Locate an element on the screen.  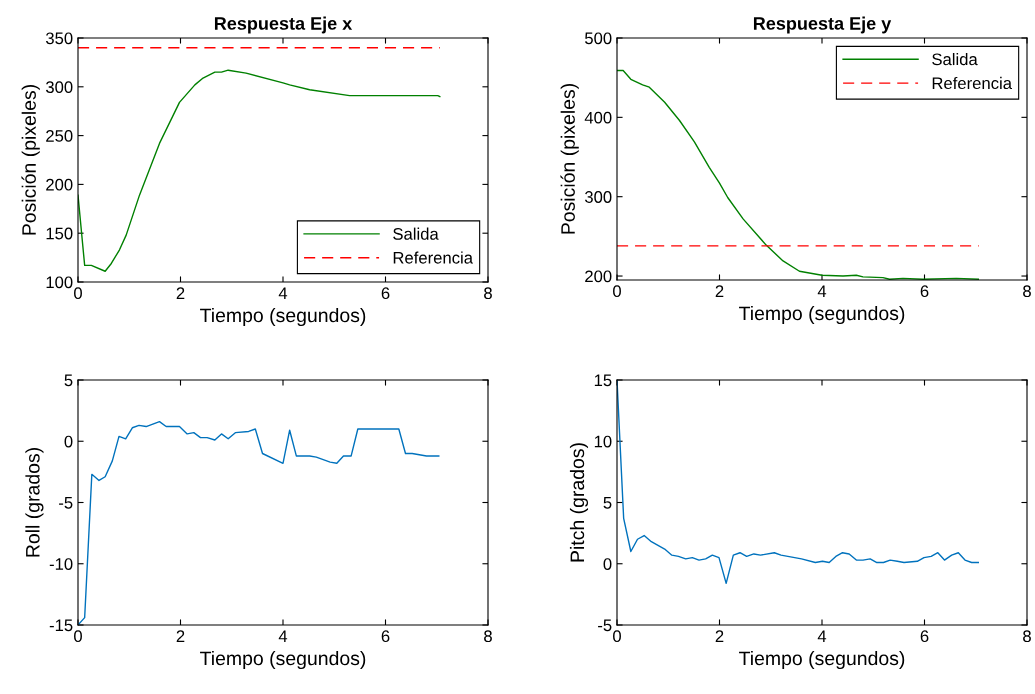
chart-title: Respuesta Eje x is located at coordinates (283, 25).